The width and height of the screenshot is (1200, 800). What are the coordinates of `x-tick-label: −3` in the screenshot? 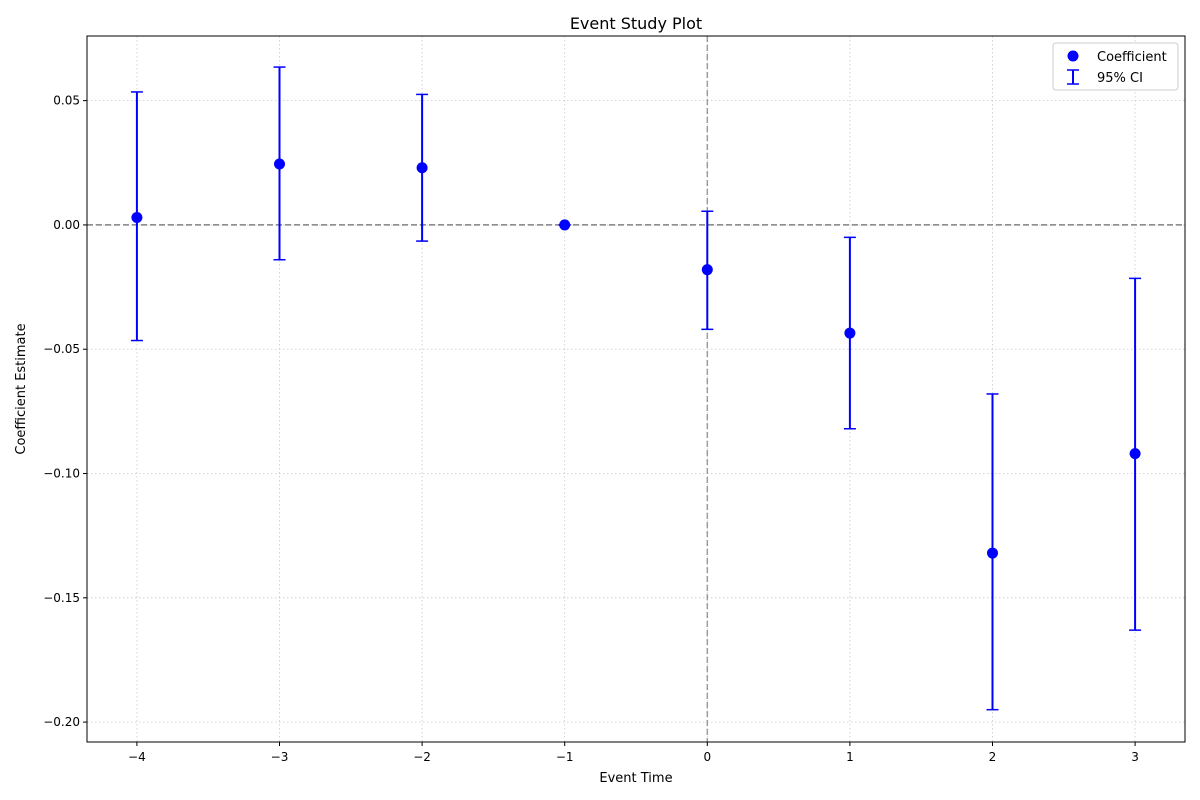 It's located at (280, 757).